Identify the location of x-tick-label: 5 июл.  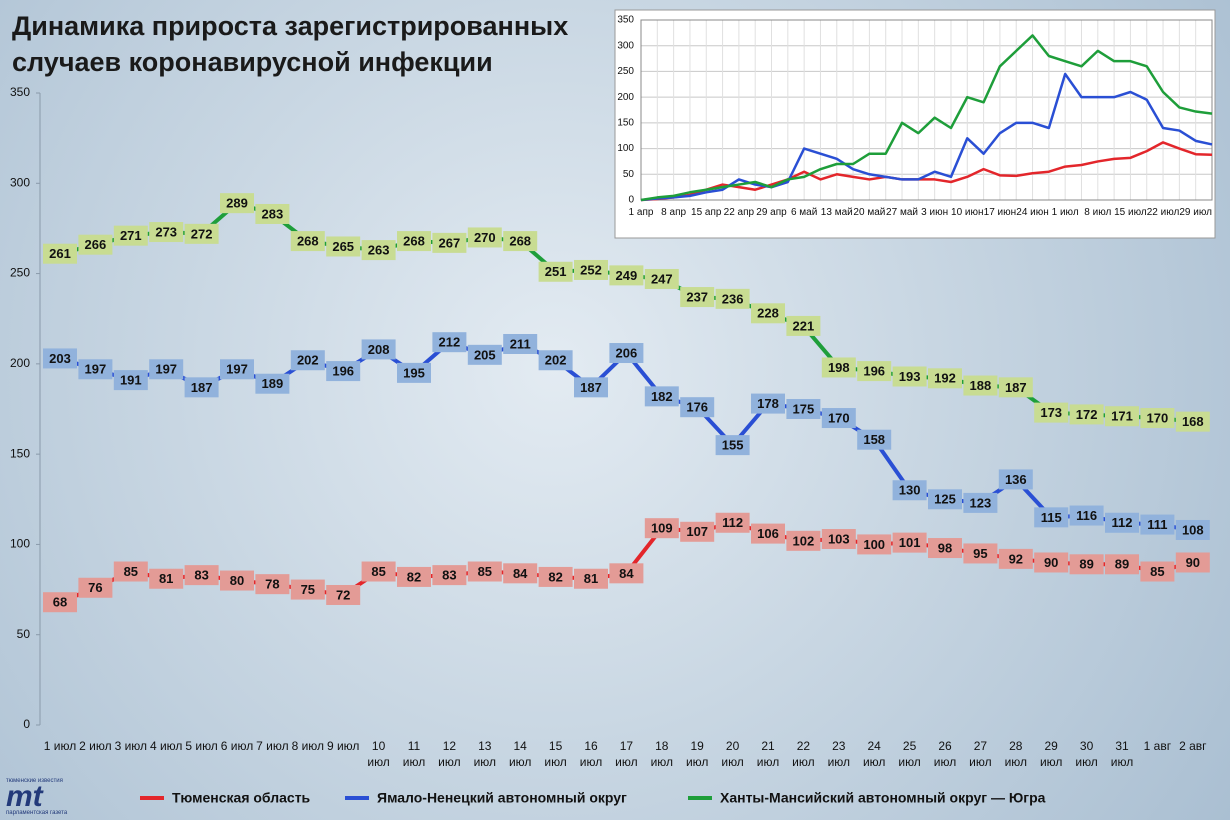
(201, 746).